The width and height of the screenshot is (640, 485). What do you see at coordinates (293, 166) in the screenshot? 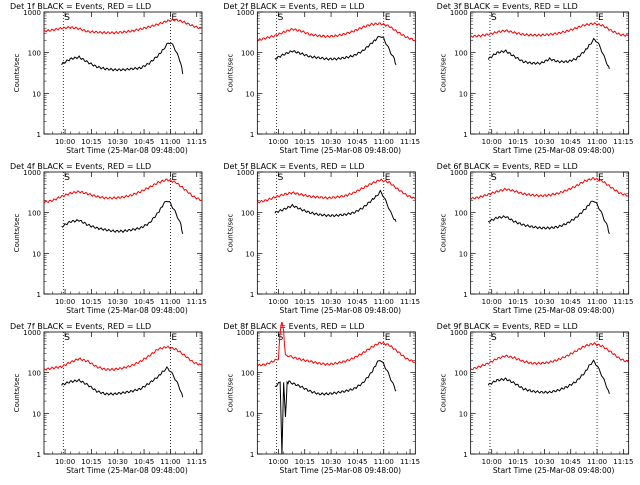
I see `chart-title: Det 5f BLACK = Events, RED = LLD` at bounding box center [293, 166].